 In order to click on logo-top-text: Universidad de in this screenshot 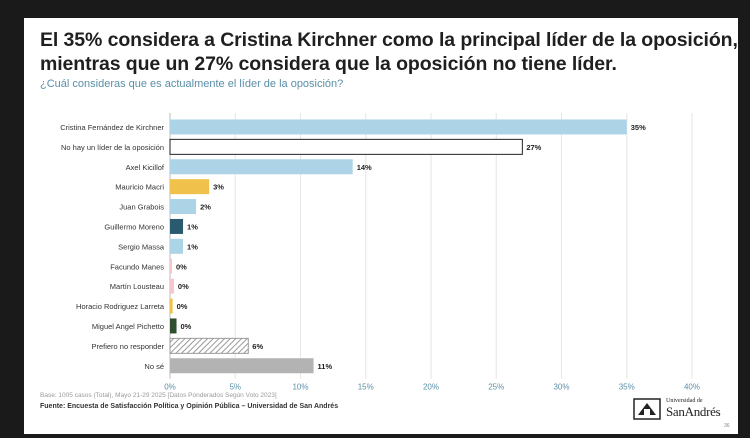, I will do `click(684, 401)`.